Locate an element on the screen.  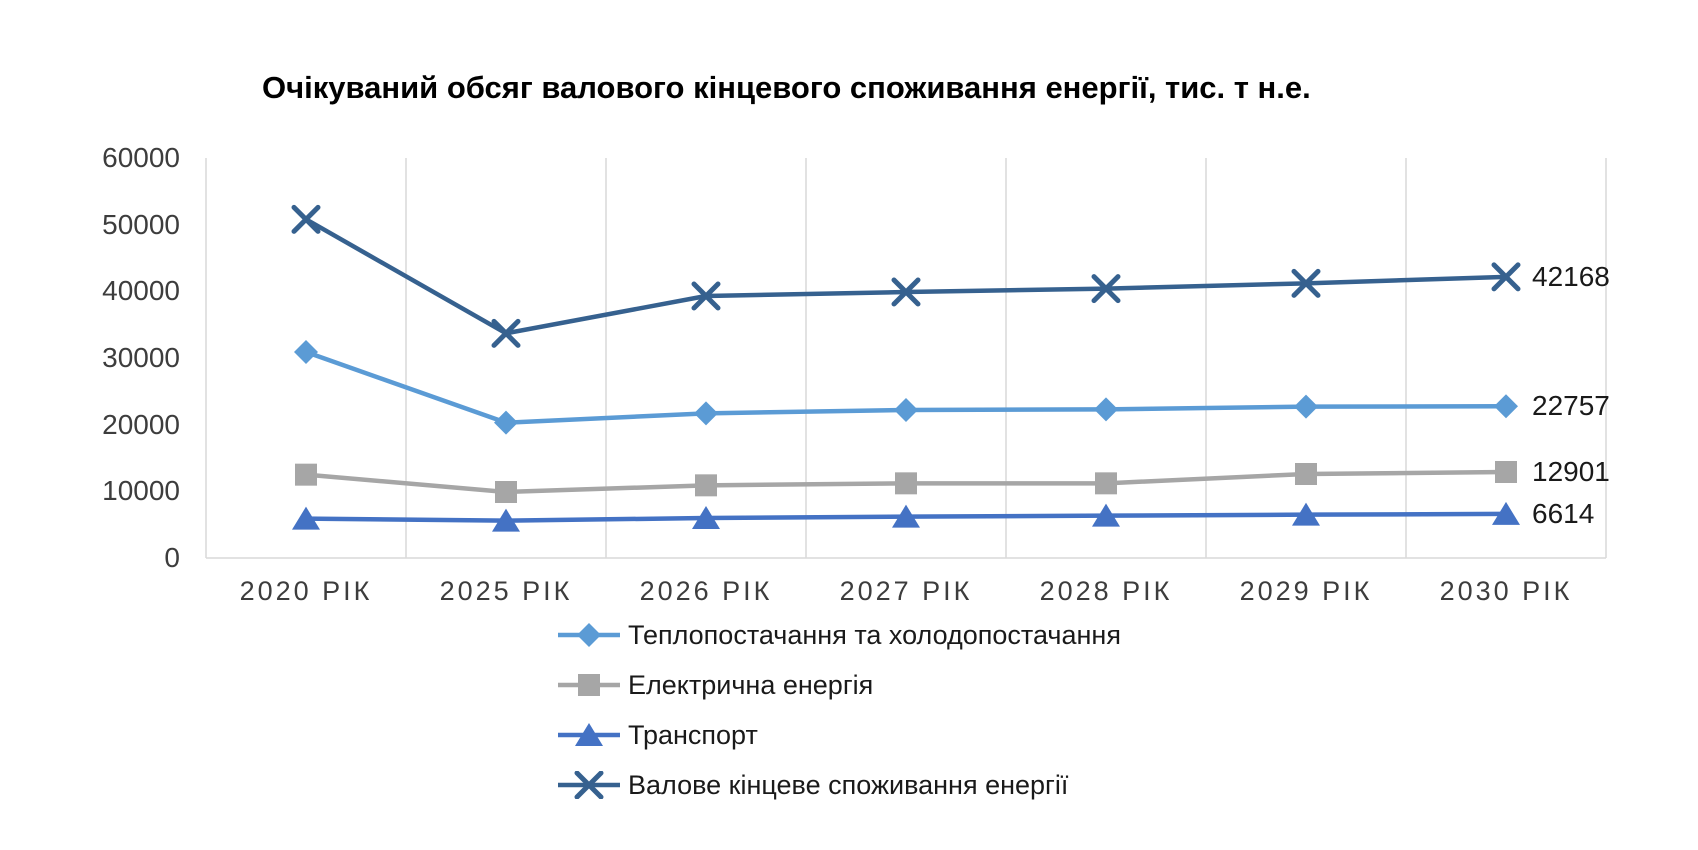
legend-item: Електрична енергія is located at coordinates (838, 685).